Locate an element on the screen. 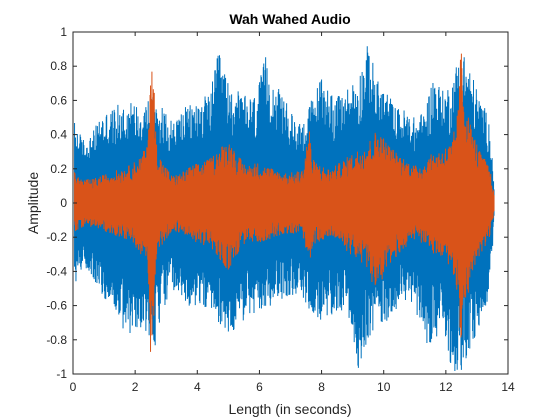 Image resolution: width=560 pixels, height=420 pixels. x-tick-label: 10 is located at coordinates (384, 387).